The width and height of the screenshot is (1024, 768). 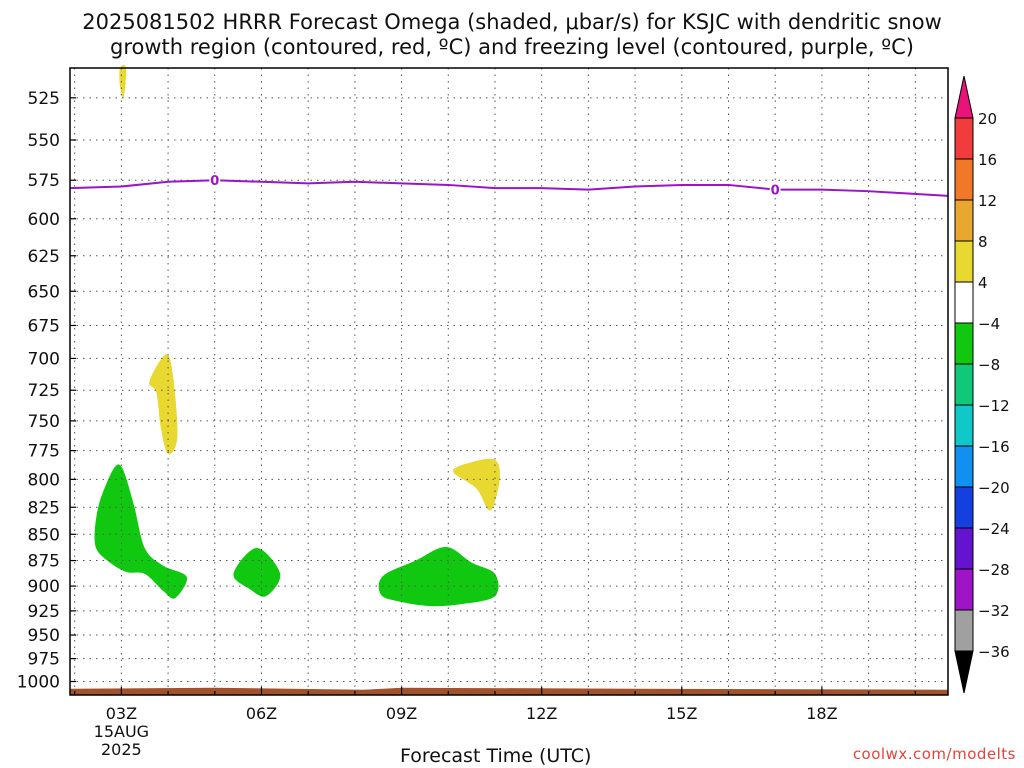 I want to click on y-tick-label: 550, so click(x=44, y=141).